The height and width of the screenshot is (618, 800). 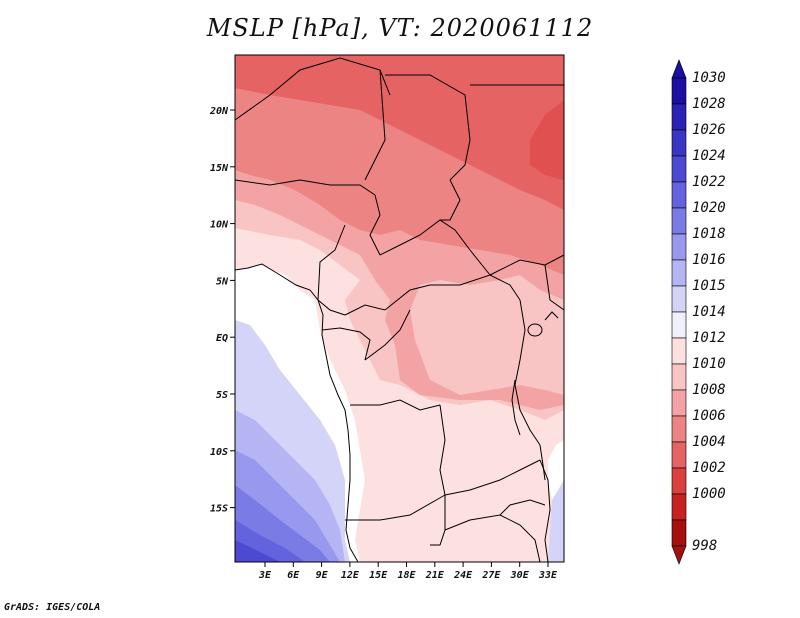 I want to click on colorbar-label: 1030, so click(x=709, y=78).